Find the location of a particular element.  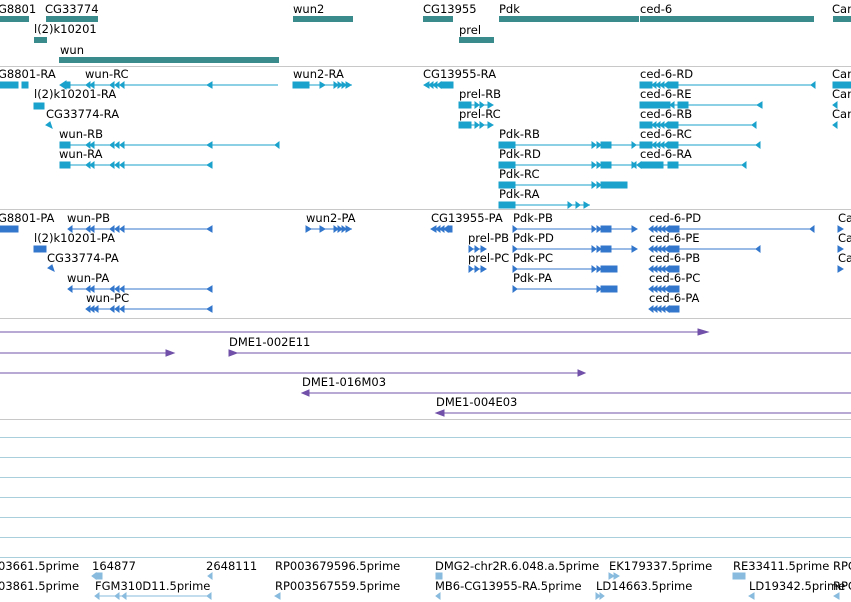

est-label: DMG2-chr2R.6.048.a.5prime is located at coordinates (517, 566).